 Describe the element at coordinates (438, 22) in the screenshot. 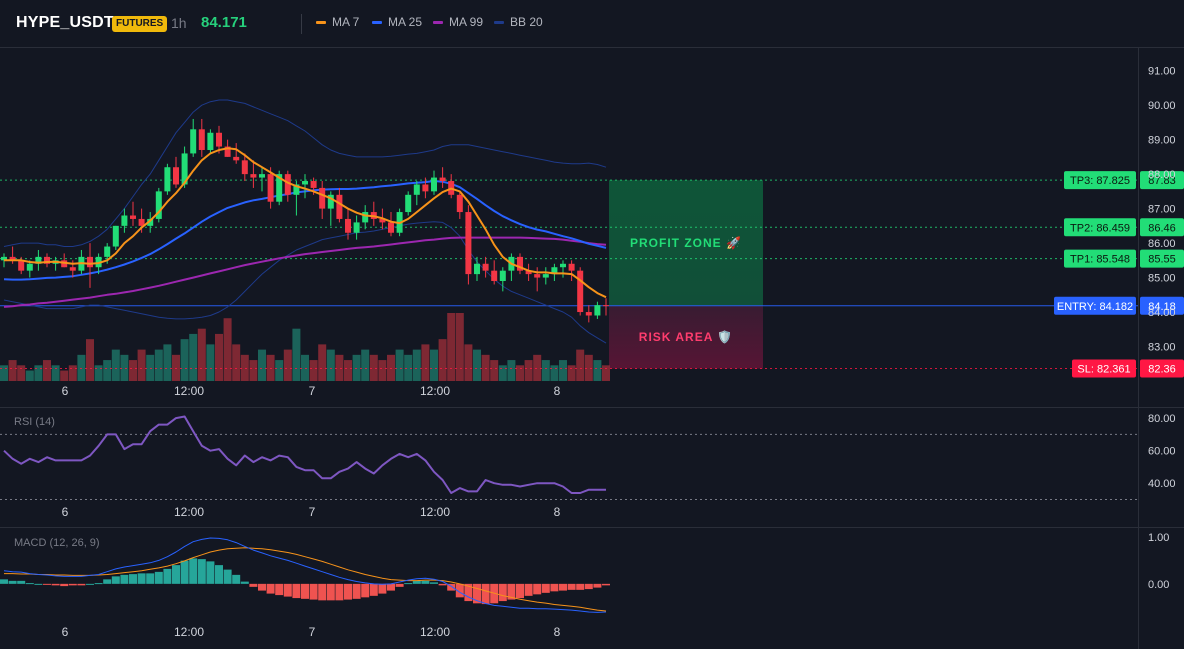

I see `legend-ma99-swatch` at that location.